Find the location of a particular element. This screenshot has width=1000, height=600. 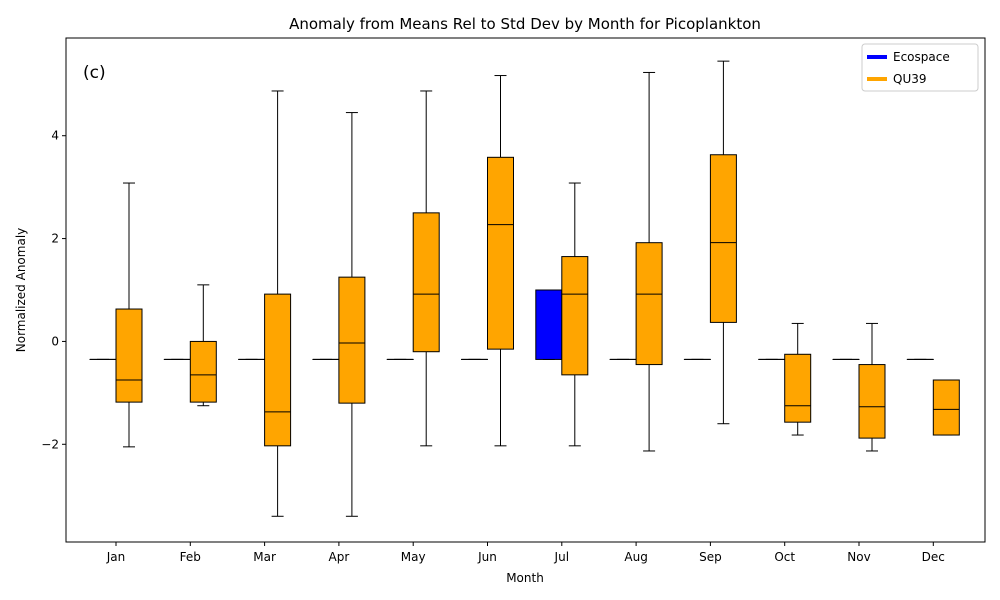

box-qu39-mar is located at coordinates (278, 303).